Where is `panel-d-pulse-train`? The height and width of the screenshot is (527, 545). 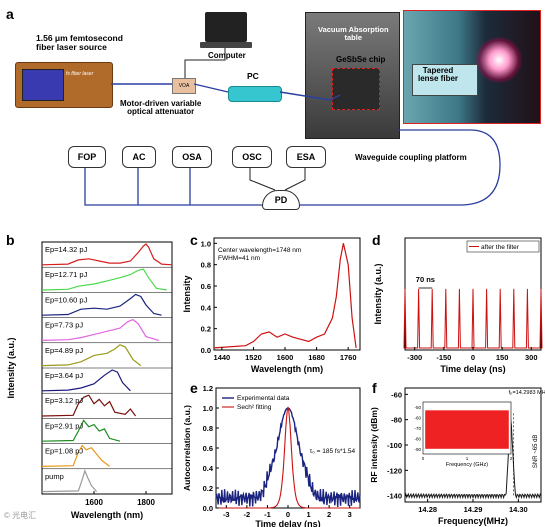 panel-d-pulse-train is located at coordinates (473, 318).